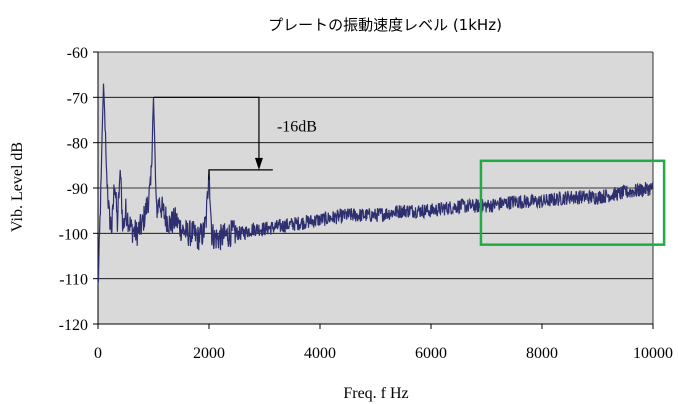  What do you see at coordinates (73, 280) in the screenshot?
I see `y-tick-label: -110` at bounding box center [73, 280].